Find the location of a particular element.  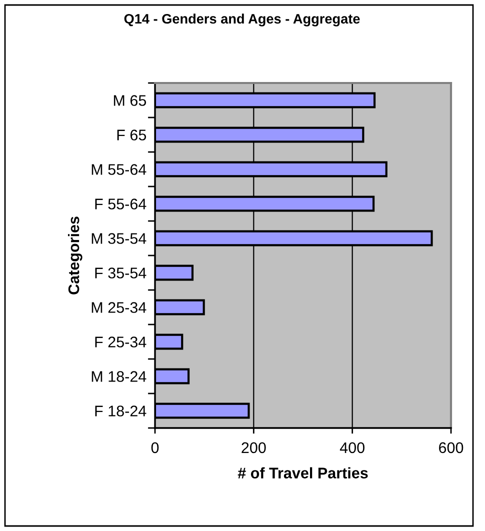

x-axis-title: # of Travel Parties is located at coordinates (303, 472).